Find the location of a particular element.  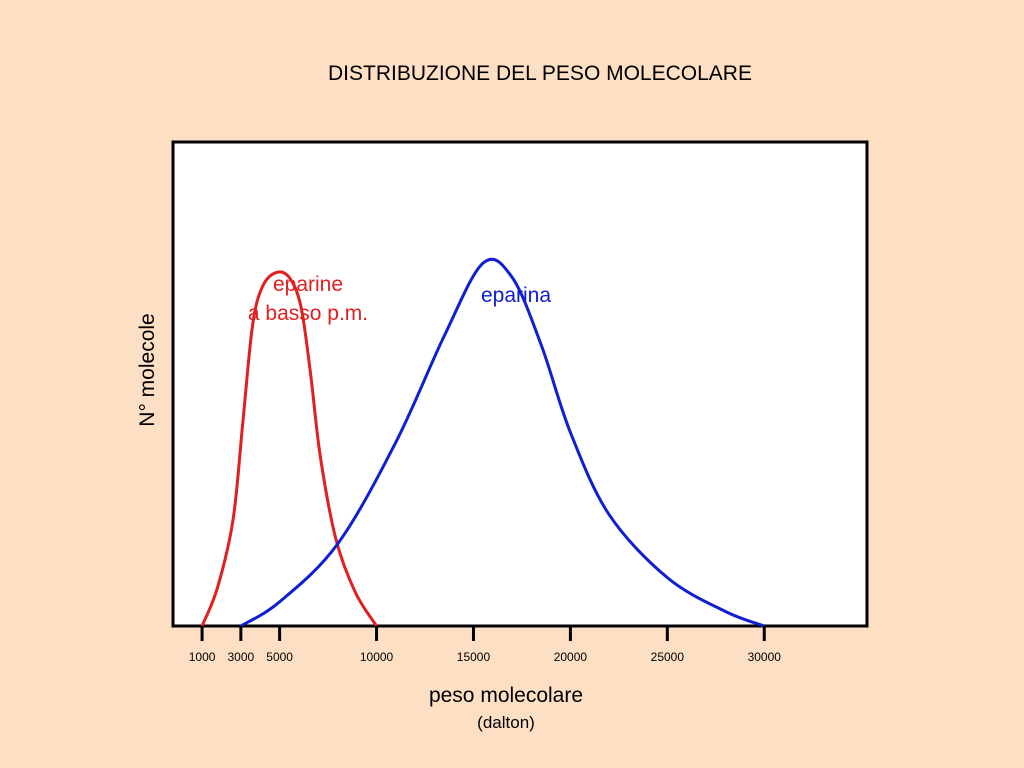

x-axis-label: peso molecolare is located at coordinates (506, 695).